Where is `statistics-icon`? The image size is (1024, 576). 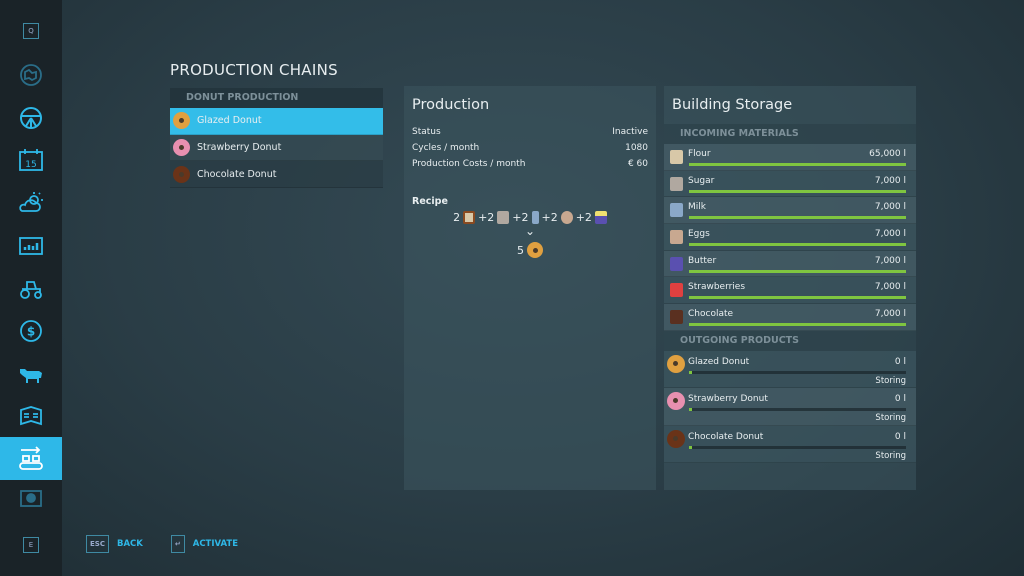
statistics-icon is located at coordinates (31, 246).